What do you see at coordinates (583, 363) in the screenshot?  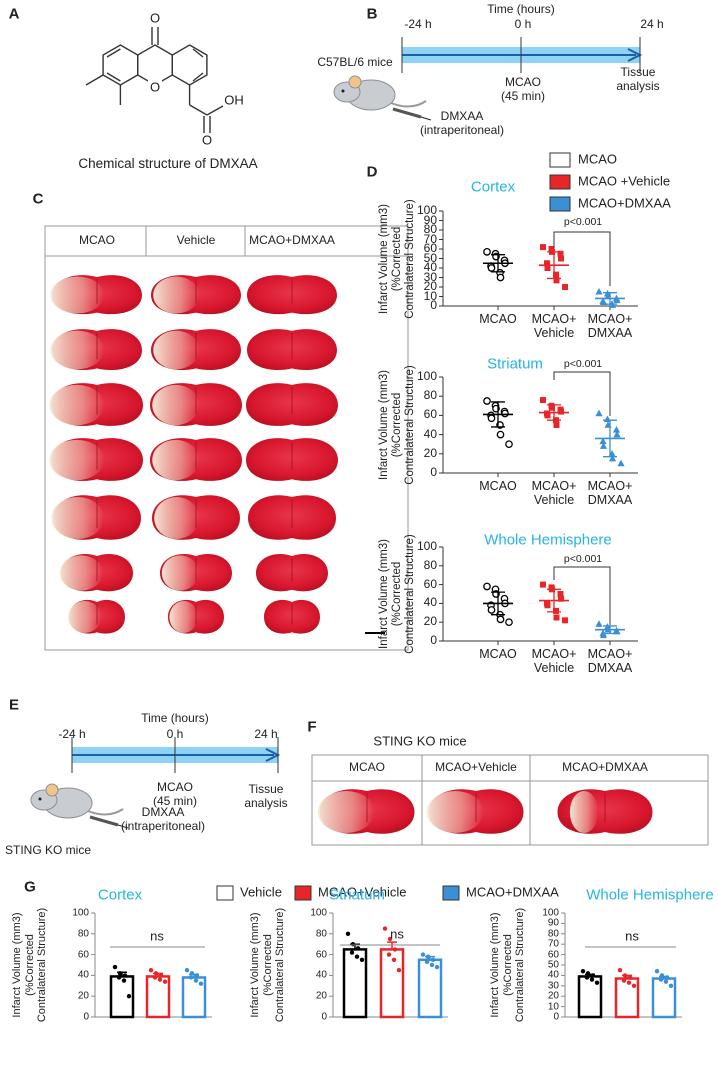 I see `annotation: p<0.001` at bounding box center [583, 363].